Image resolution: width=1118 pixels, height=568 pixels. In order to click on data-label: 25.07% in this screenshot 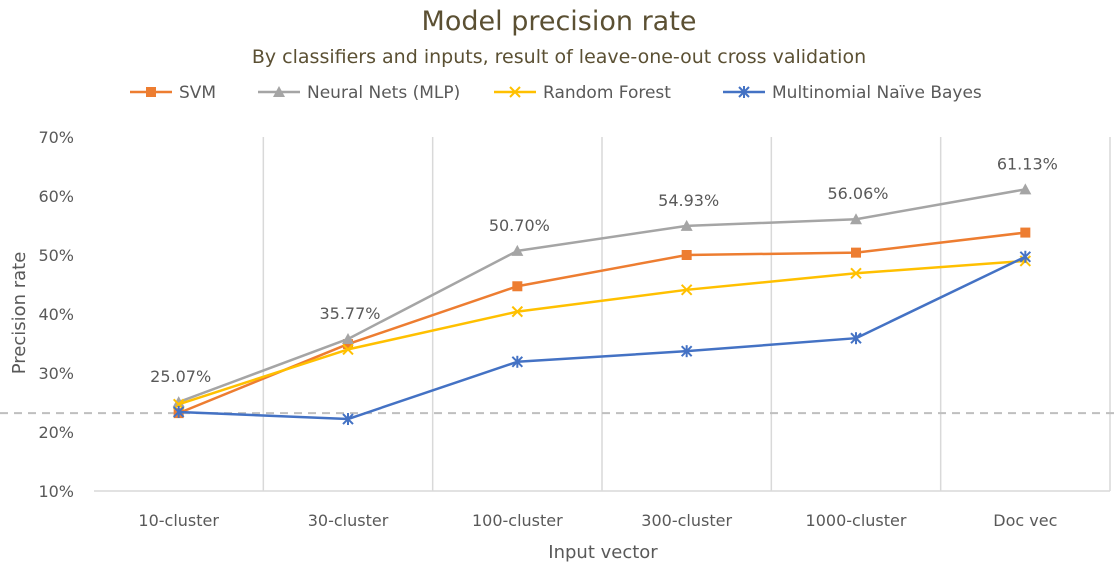, I will do `click(180, 376)`.